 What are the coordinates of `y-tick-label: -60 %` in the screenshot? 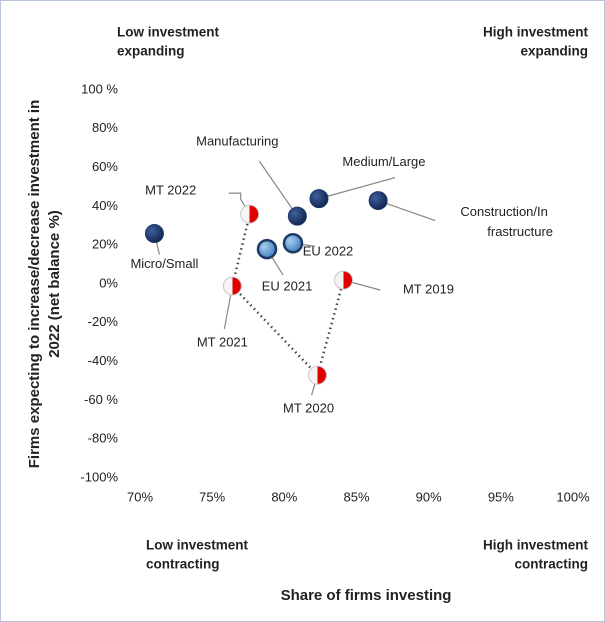 It's located at (101, 399).